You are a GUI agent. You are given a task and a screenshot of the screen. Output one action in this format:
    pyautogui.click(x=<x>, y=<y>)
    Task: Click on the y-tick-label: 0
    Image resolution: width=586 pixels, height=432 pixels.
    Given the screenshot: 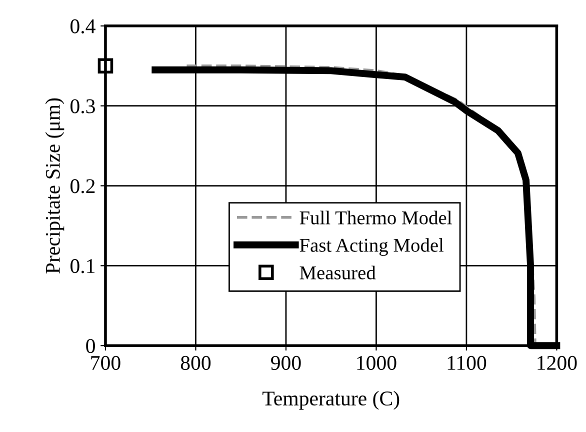 What is the action you would take?
    pyautogui.click(x=90, y=346)
    